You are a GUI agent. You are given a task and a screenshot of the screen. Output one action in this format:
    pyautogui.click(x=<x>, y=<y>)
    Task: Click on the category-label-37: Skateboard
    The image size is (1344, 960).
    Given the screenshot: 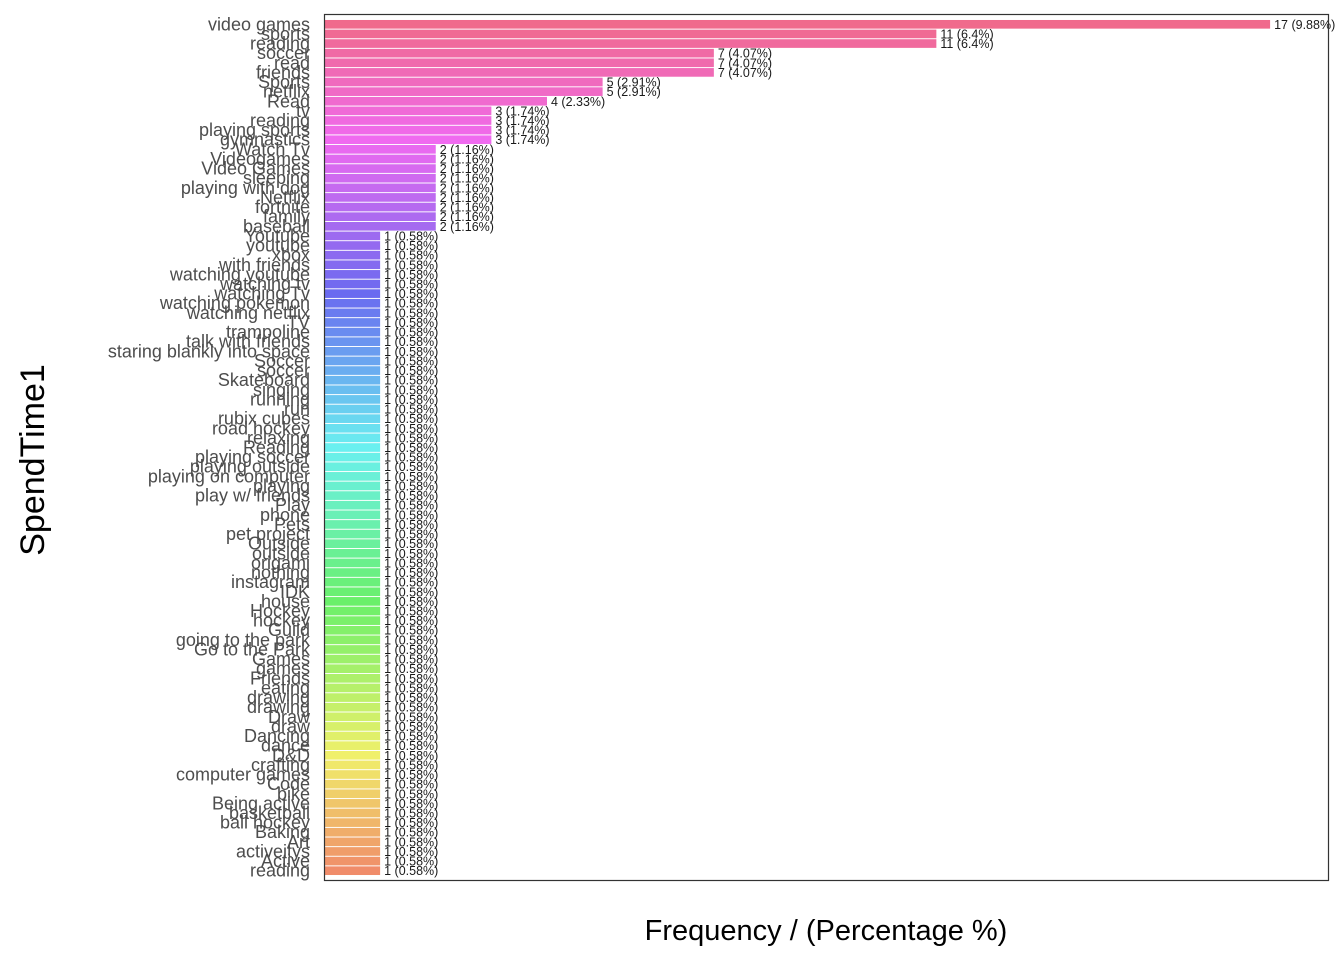 What is the action you would take?
    pyautogui.click(x=264, y=380)
    